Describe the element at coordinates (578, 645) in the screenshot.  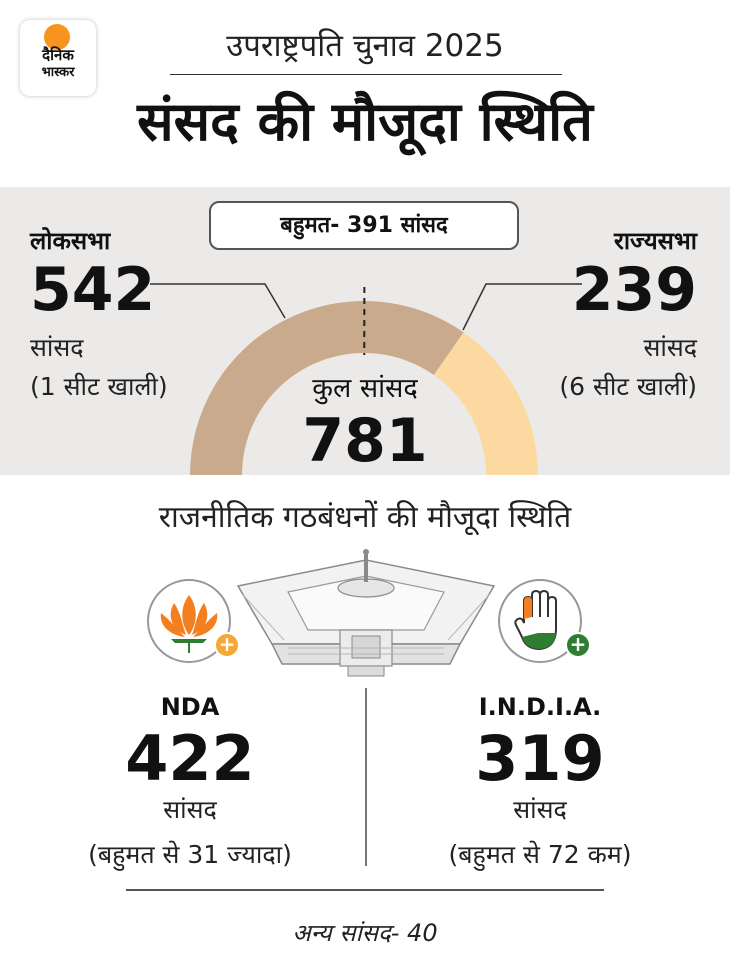
I see `india-plus-icon: +` at that location.